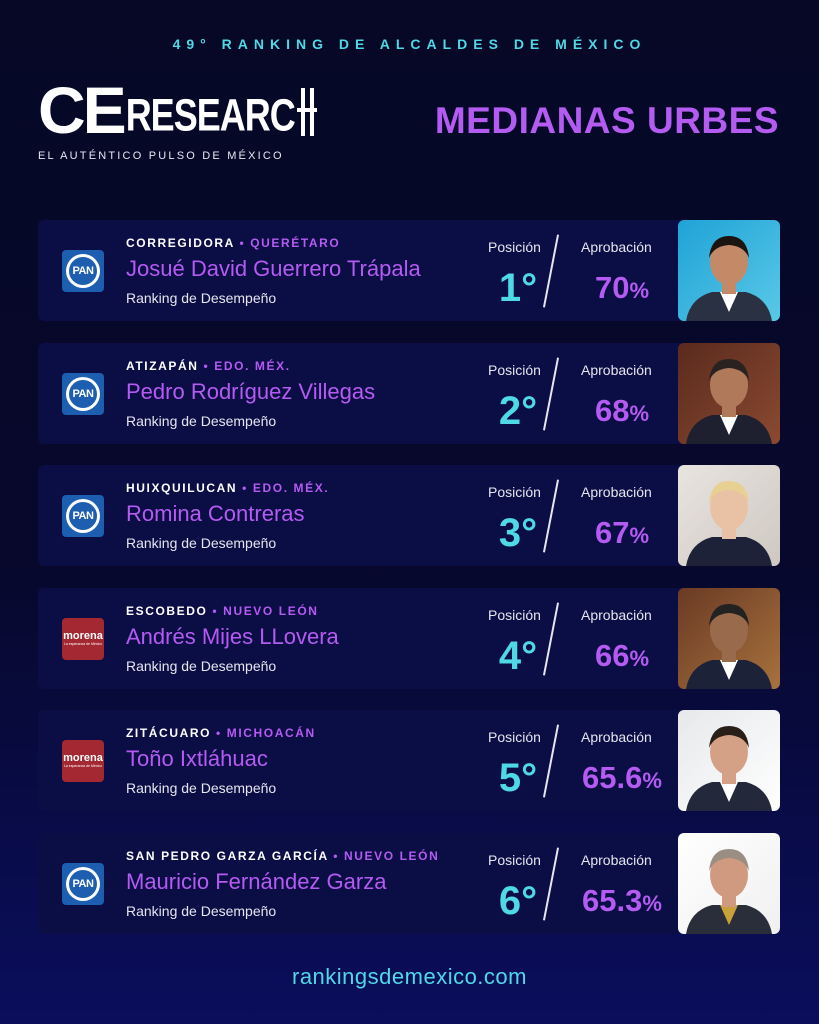 This screenshot has height=1024, width=819. I want to click on approval-value: 67%, so click(622, 533).